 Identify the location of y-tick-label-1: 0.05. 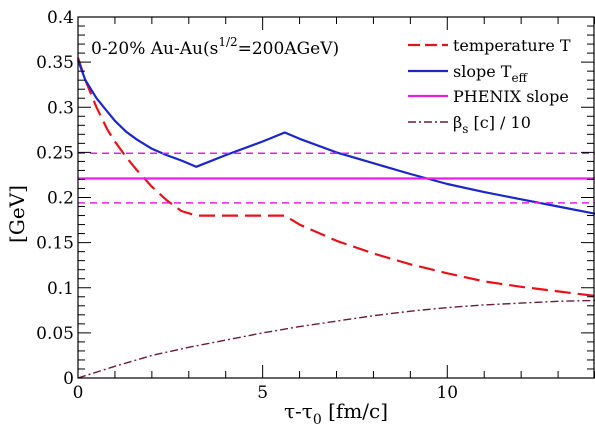
(55, 334).